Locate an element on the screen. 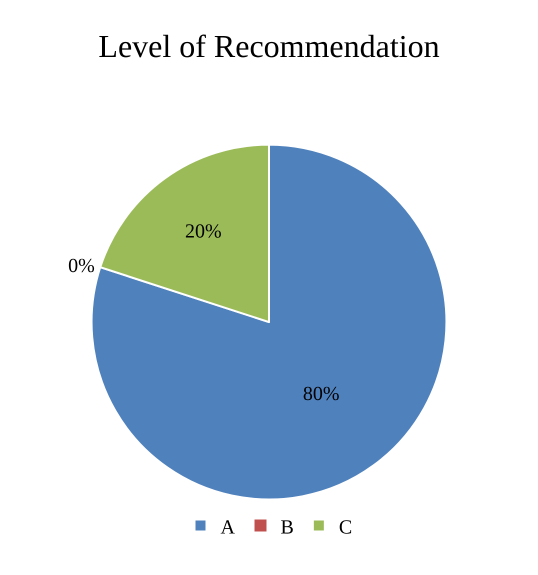 This screenshot has width=538, height=575. legend-label: A is located at coordinates (228, 527).